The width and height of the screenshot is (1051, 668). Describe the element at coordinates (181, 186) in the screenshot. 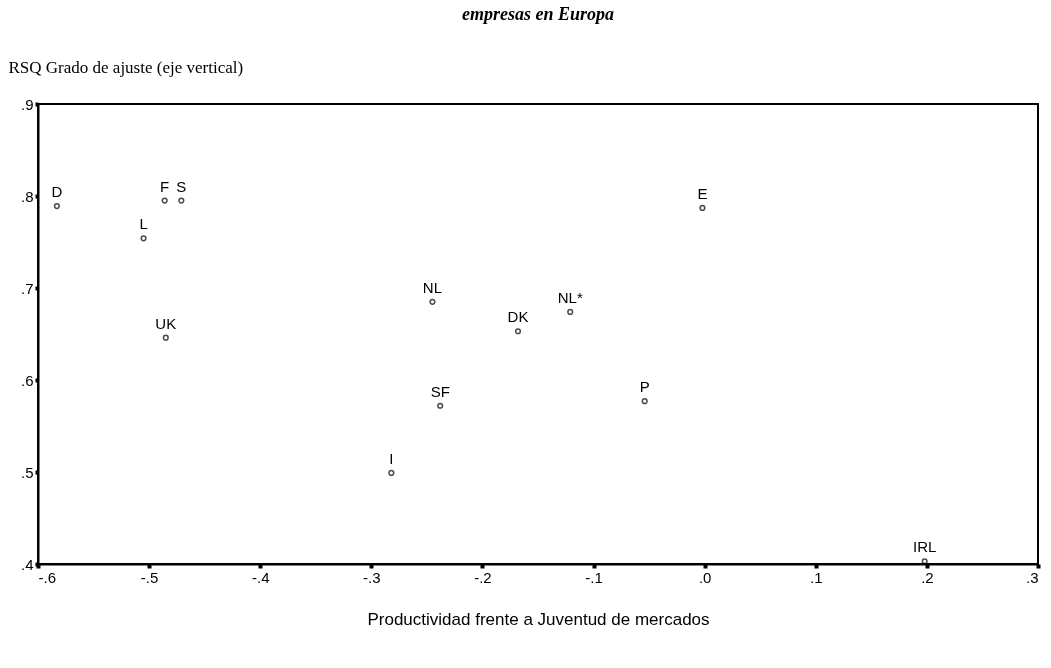

I see `annotation: S` at that location.